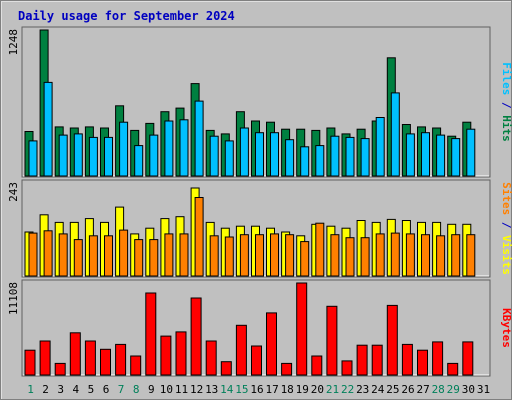 Image resolution: width=512 pixels, height=400 pixels. I want to click on series-legend: Files / Hits, so click(506, 102).